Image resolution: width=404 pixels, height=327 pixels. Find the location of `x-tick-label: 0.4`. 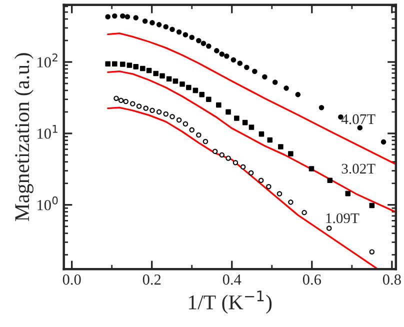

x-tick-label: 0.4 is located at coordinates (232, 279).